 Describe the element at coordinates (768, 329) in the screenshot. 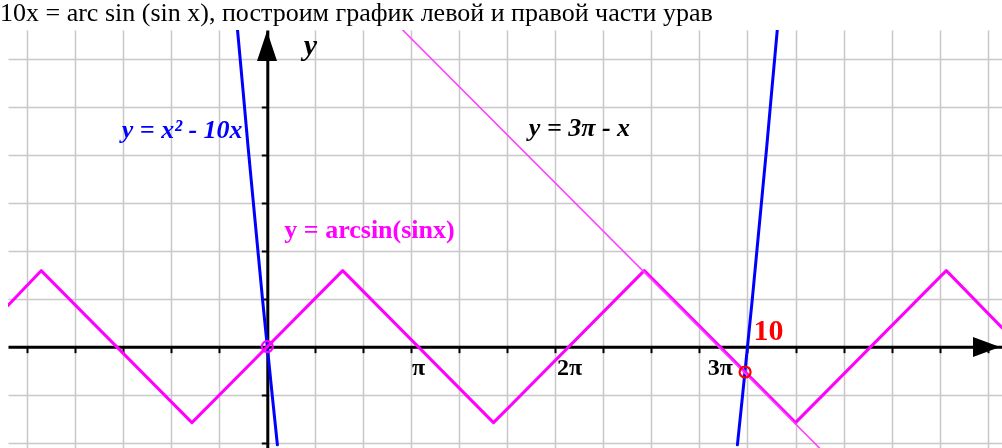

I see `annotation: 10` at that location.